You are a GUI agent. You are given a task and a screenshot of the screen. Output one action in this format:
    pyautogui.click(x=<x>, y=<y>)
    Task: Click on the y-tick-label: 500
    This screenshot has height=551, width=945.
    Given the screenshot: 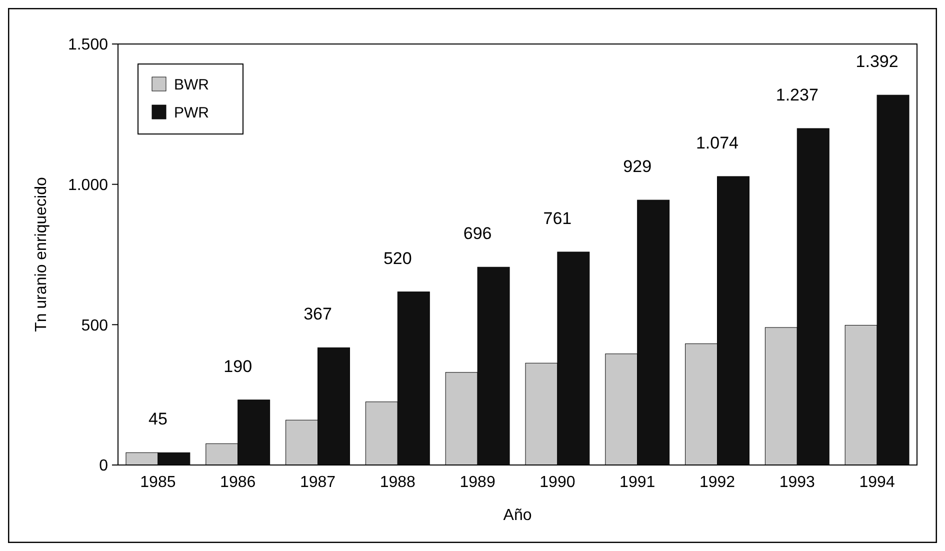 What is the action you would take?
    pyautogui.click(x=94, y=325)
    